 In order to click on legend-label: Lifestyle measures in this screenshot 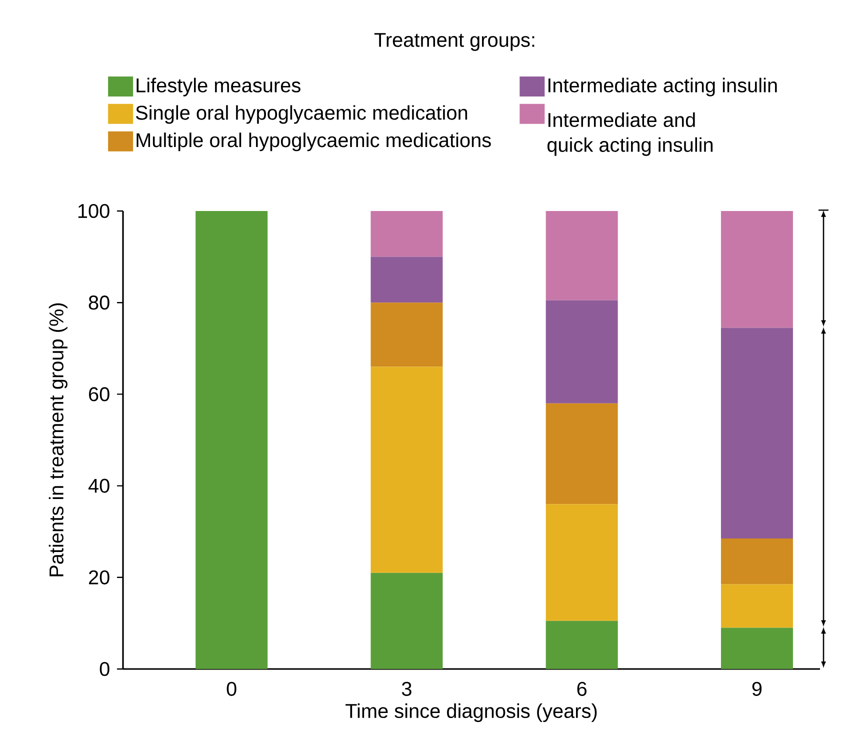, I will do `click(218, 87)`.